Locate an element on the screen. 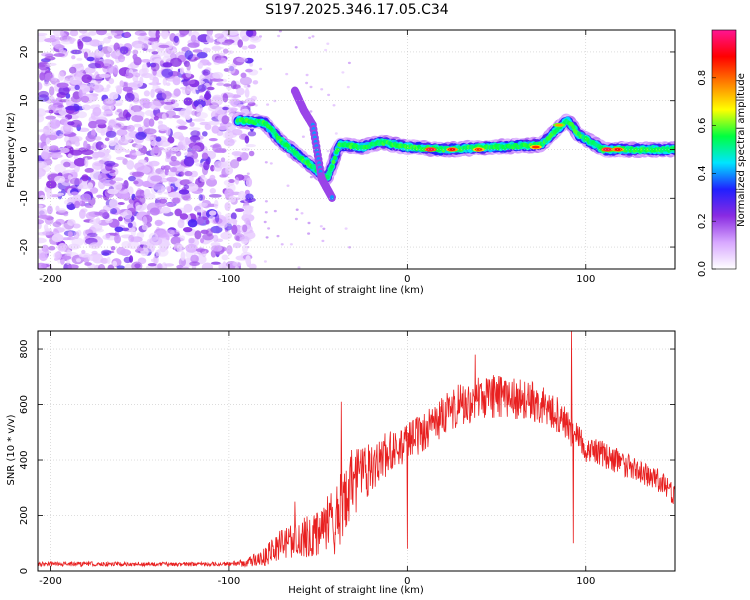 The height and width of the screenshot is (600, 750). x-tick-label: -200 is located at coordinates (50, 279).